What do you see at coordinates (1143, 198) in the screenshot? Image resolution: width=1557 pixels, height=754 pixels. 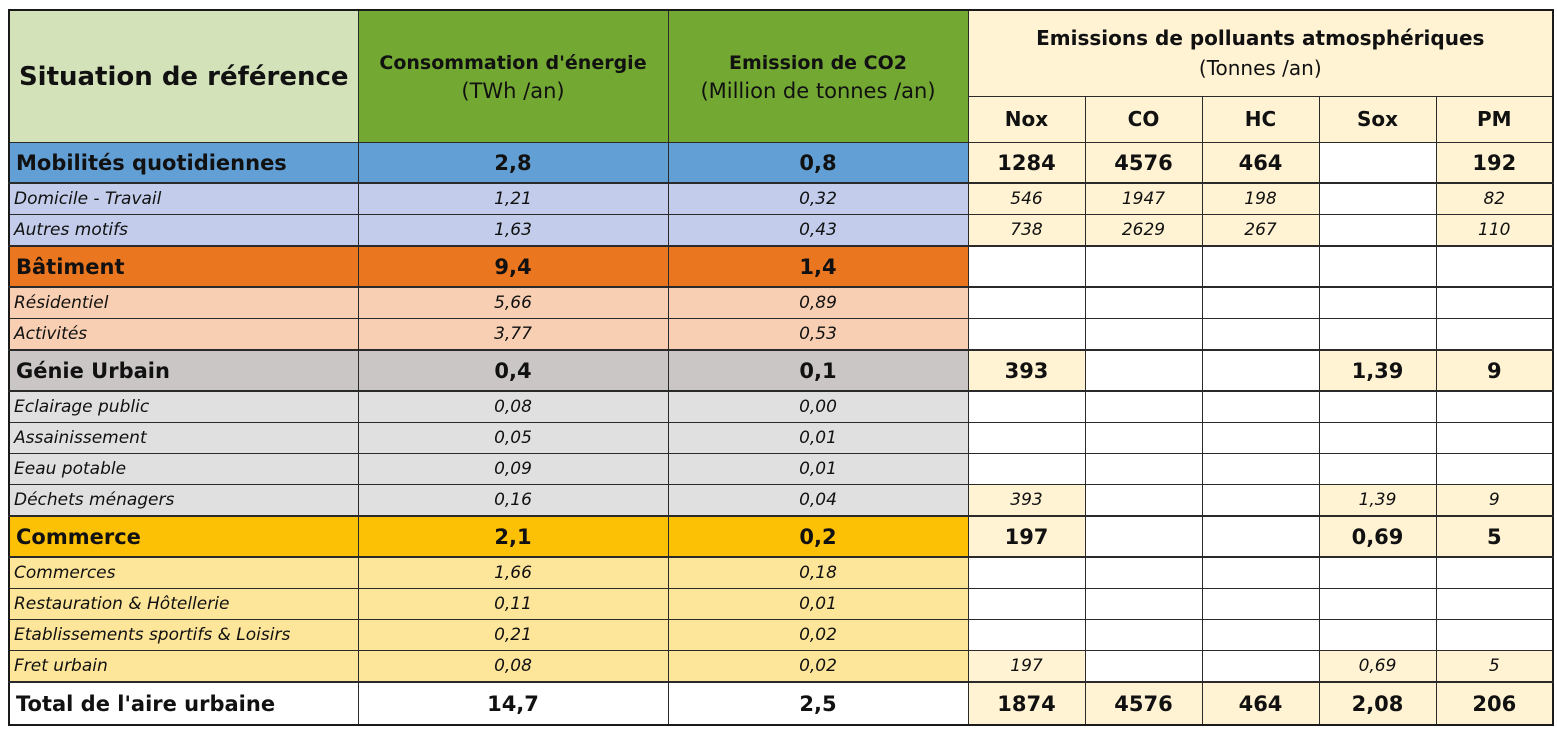 I see `co-value: 1947` at bounding box center [1143, 198].